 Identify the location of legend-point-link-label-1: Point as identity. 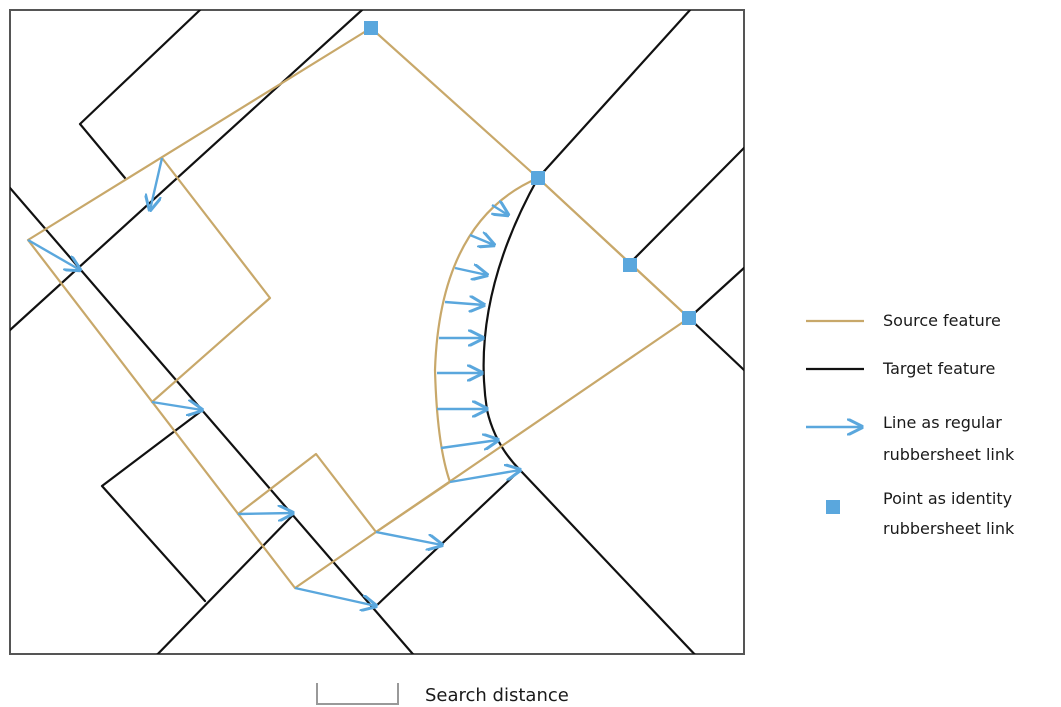
(947, 498).